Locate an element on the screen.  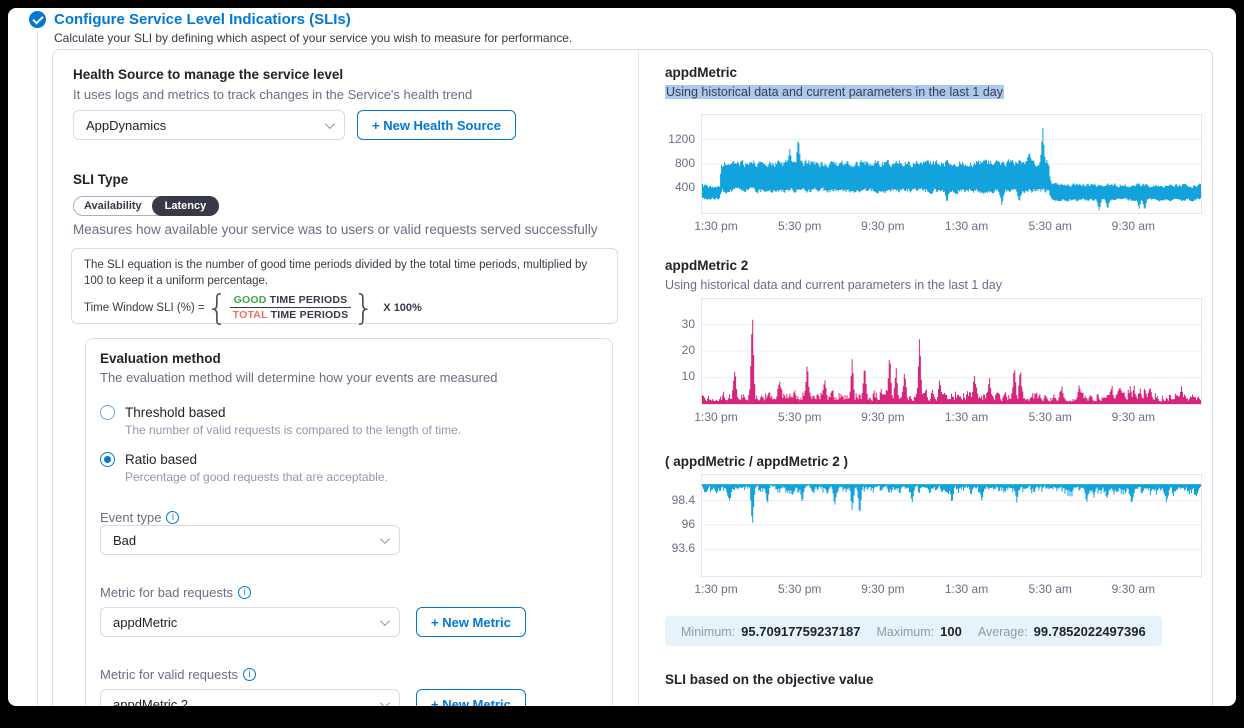
metric-bad-select: appdMetric is located at coordinates (250, 622).